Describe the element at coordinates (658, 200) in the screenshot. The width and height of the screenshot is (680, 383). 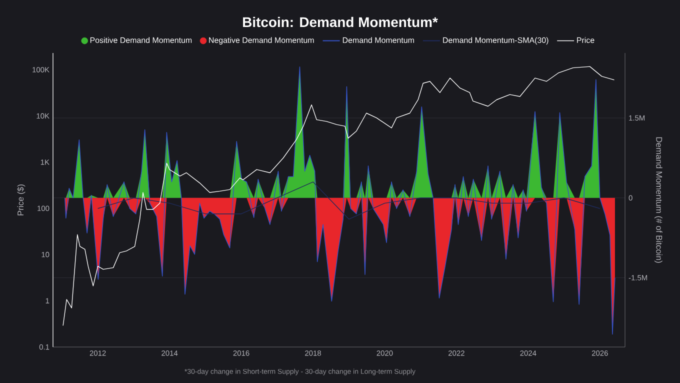
I see `y2-axis-title: Demand Momentum (# of Bitcoin)` at that location.